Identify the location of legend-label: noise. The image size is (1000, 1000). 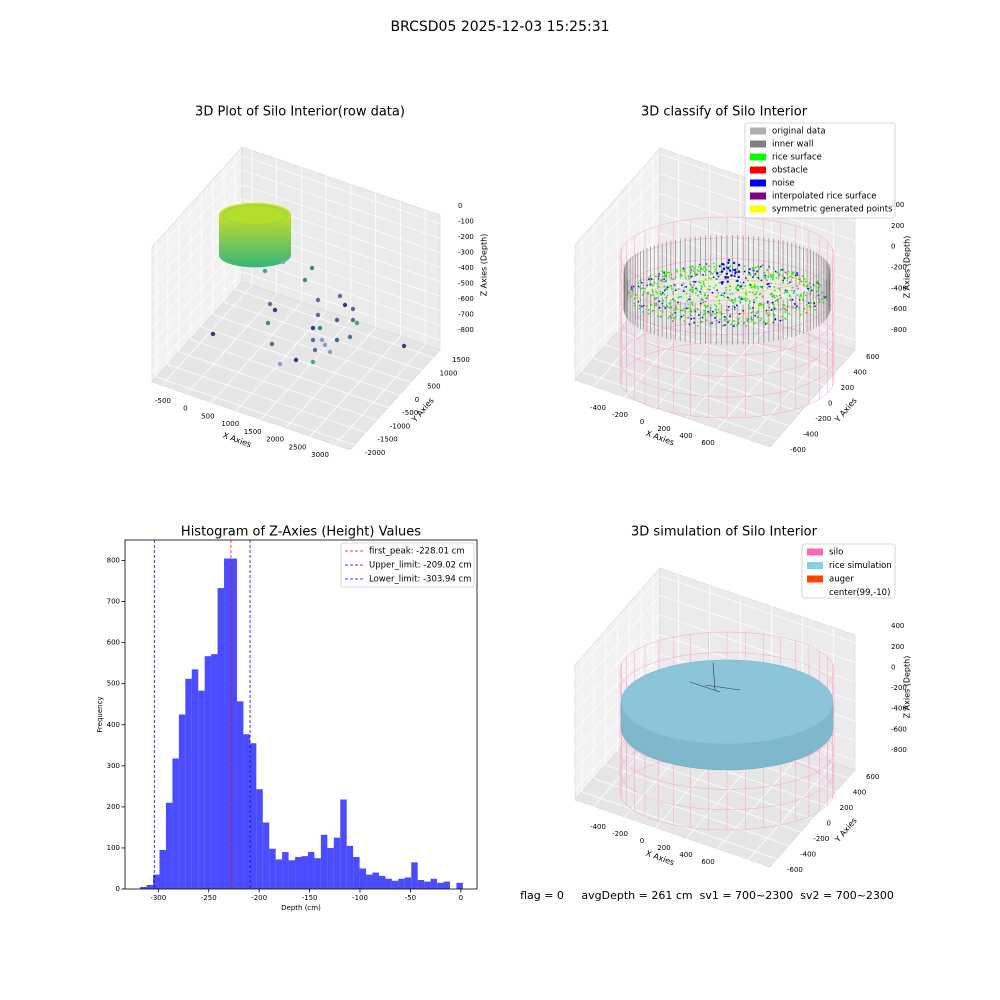
(783, 184).